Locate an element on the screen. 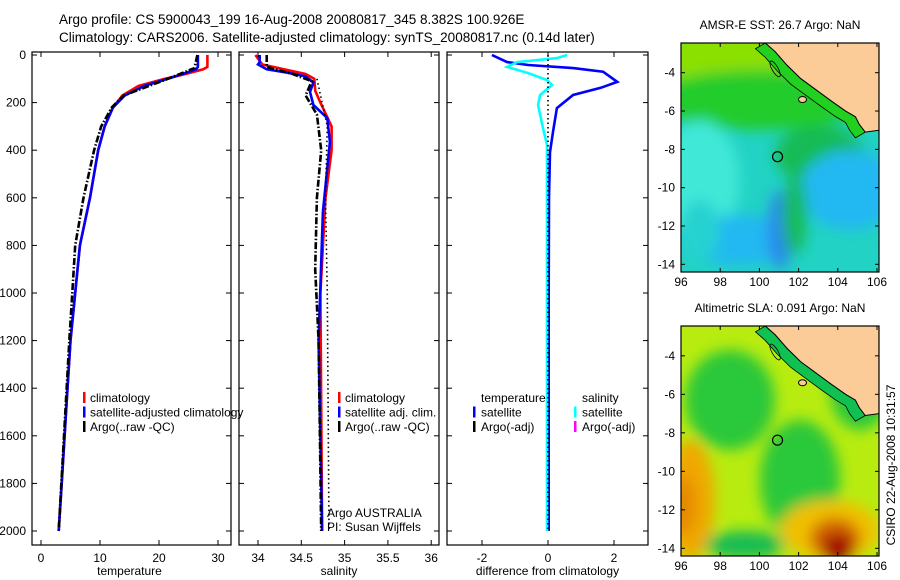 The width and height of the screenshot is (900, 580). series-line-argo-raw is located at coordinates (323, 305).